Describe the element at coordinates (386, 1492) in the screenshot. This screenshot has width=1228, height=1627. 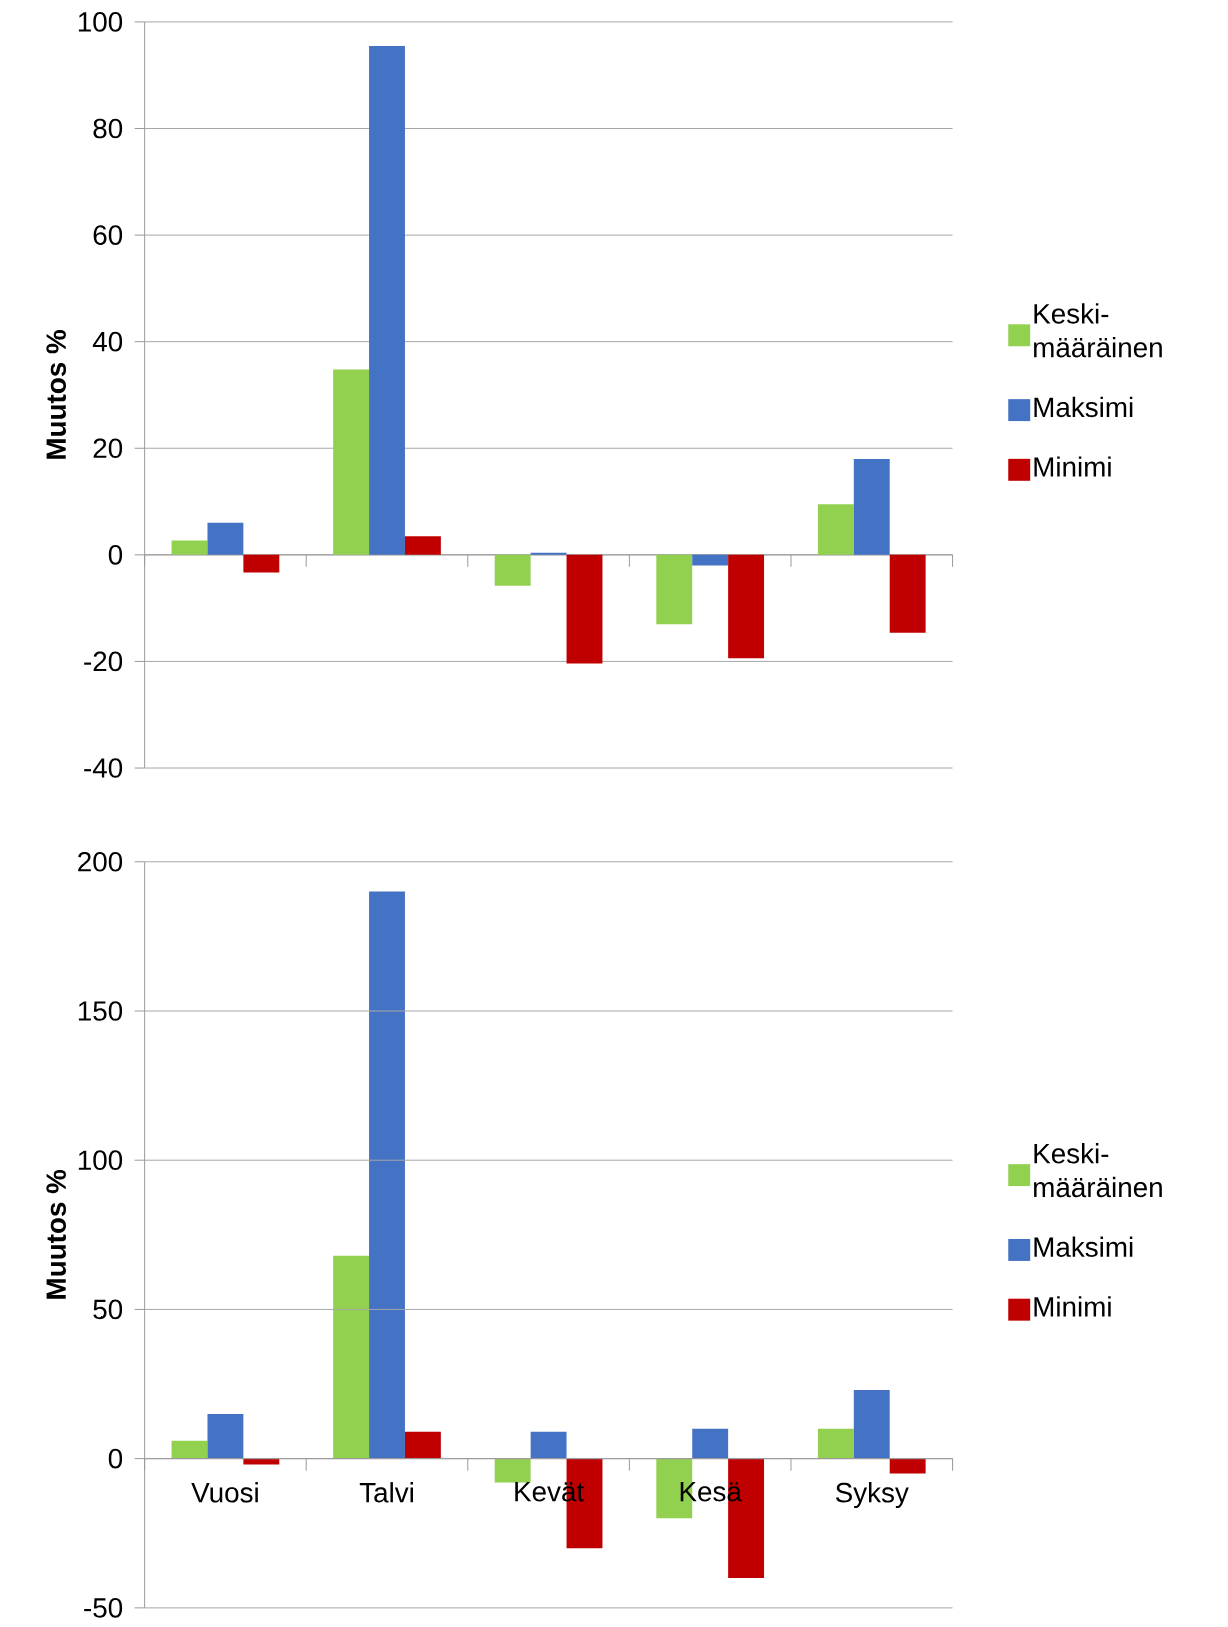
I see `x-tick-label: Talvi` at that location.